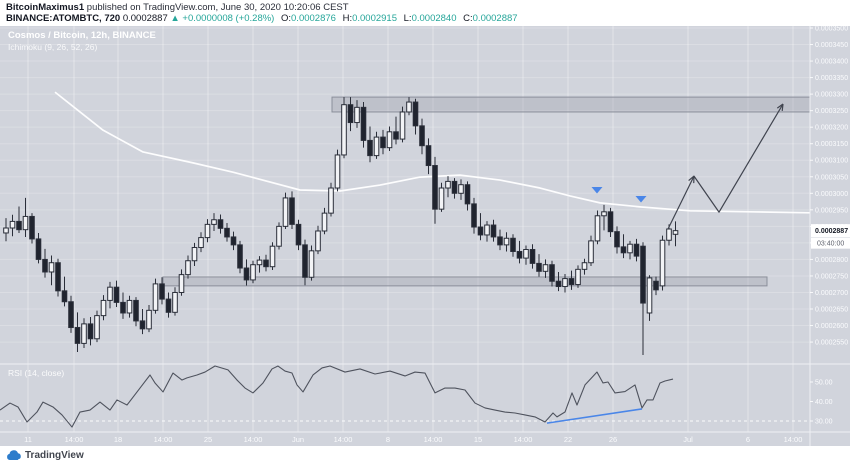 This screenshot has width=850, height=464. What do you see at coordinates (571, 104) in the screenshot?
I see `resistance-zone` at bounding box center [571, 104].